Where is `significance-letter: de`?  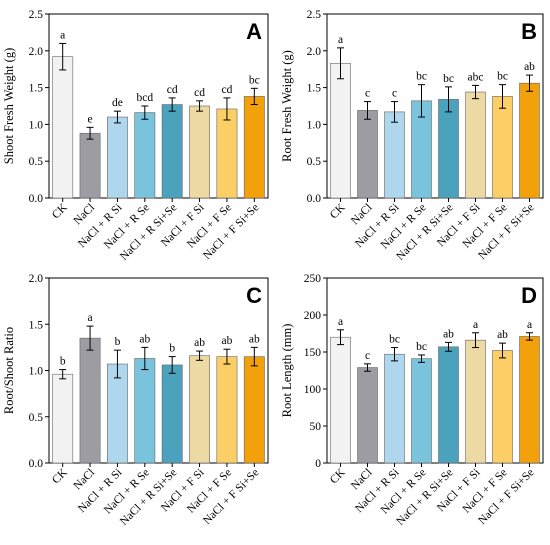
significance-letter: de is located at coordinates (117, 103).